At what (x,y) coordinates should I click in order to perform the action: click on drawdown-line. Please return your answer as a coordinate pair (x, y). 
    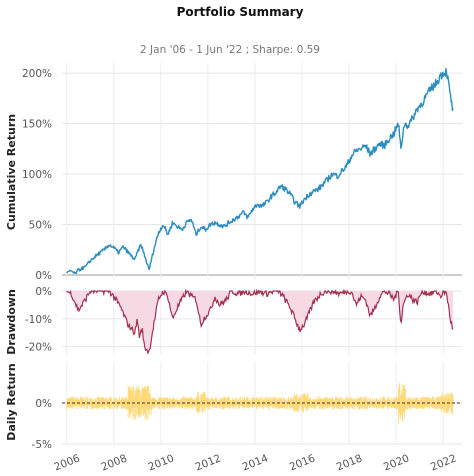
    Looking at the image, I should click on (260, 321).